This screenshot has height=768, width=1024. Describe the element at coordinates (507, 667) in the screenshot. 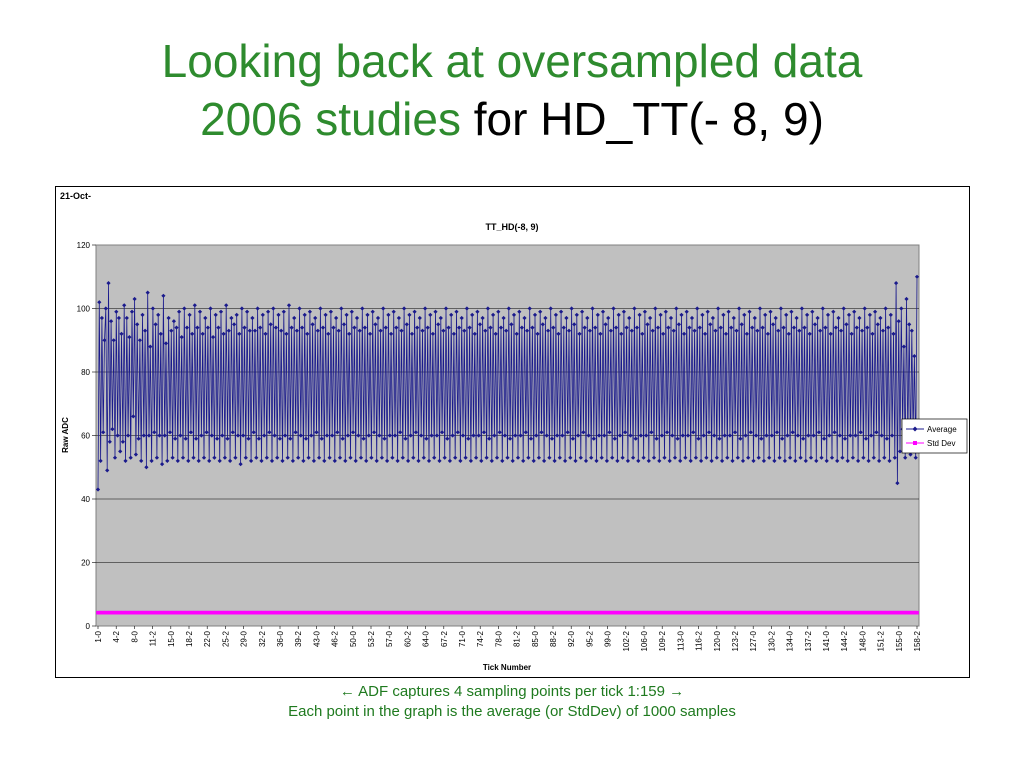

I see `x-axis-label: Tick Number` at that location.